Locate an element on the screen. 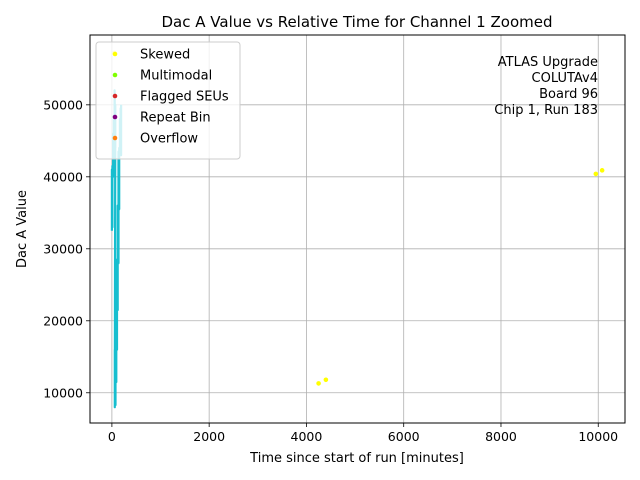 This screenshot has height=480, width=640. x-tick-label: 4000 is located at coordinates (307, 436).